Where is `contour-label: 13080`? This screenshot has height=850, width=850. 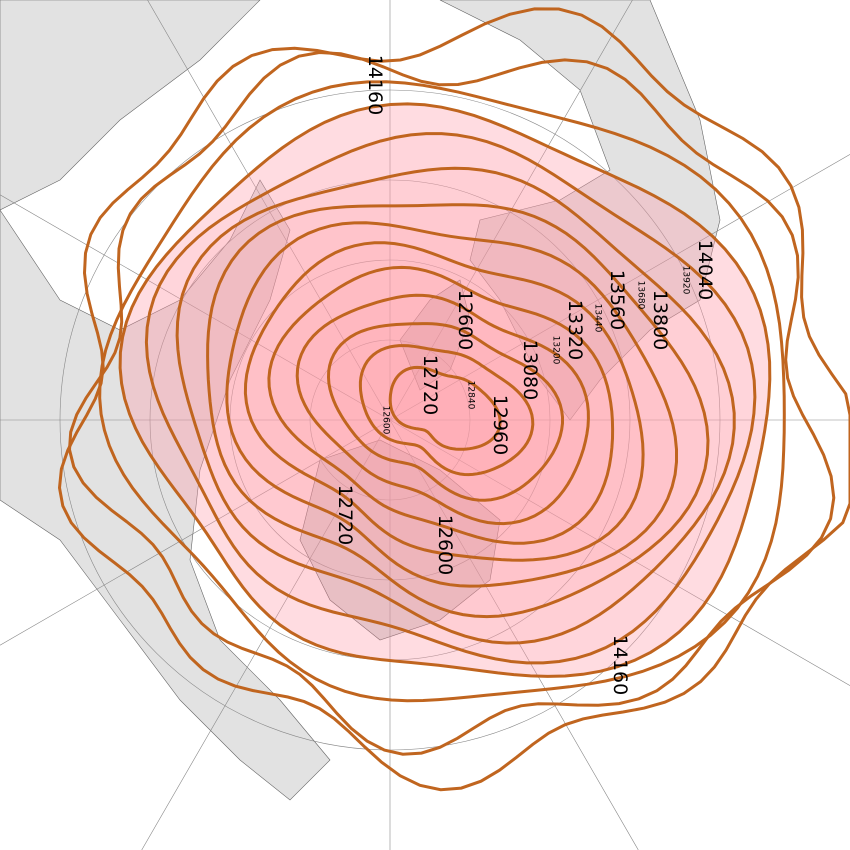
contour-label: 13080 is located at coordinates (530, 370).